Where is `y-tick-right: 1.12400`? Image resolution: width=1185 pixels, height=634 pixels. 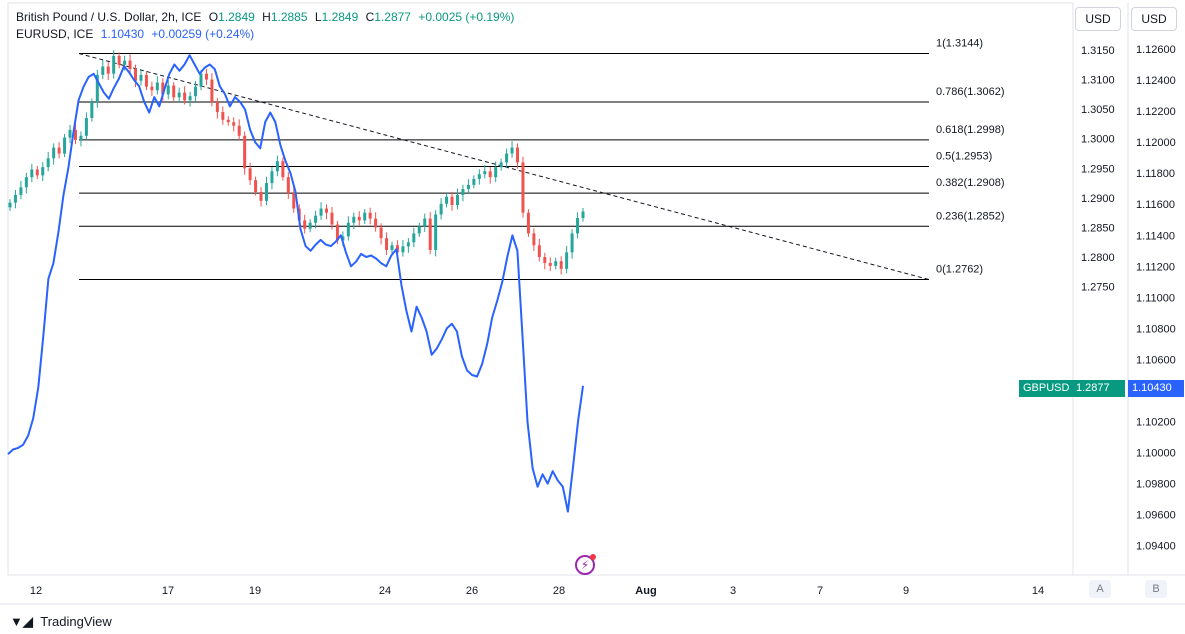 y-tick-right: 1.12400 is located at coordinates (1156, 81).